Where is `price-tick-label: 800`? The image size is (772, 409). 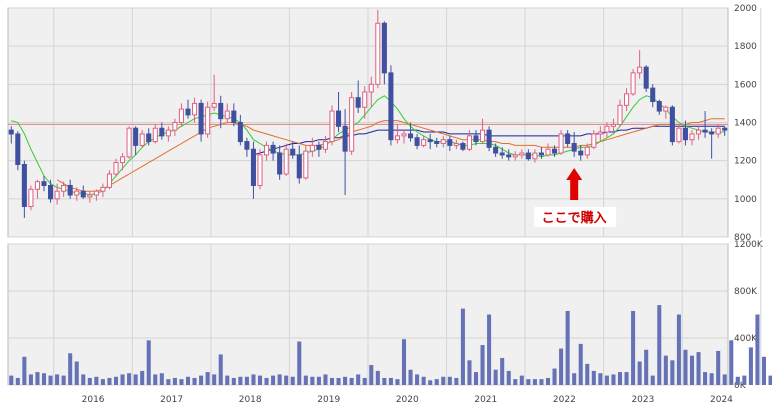
price-tick-label: 800 is located at coordinates (742, 238).